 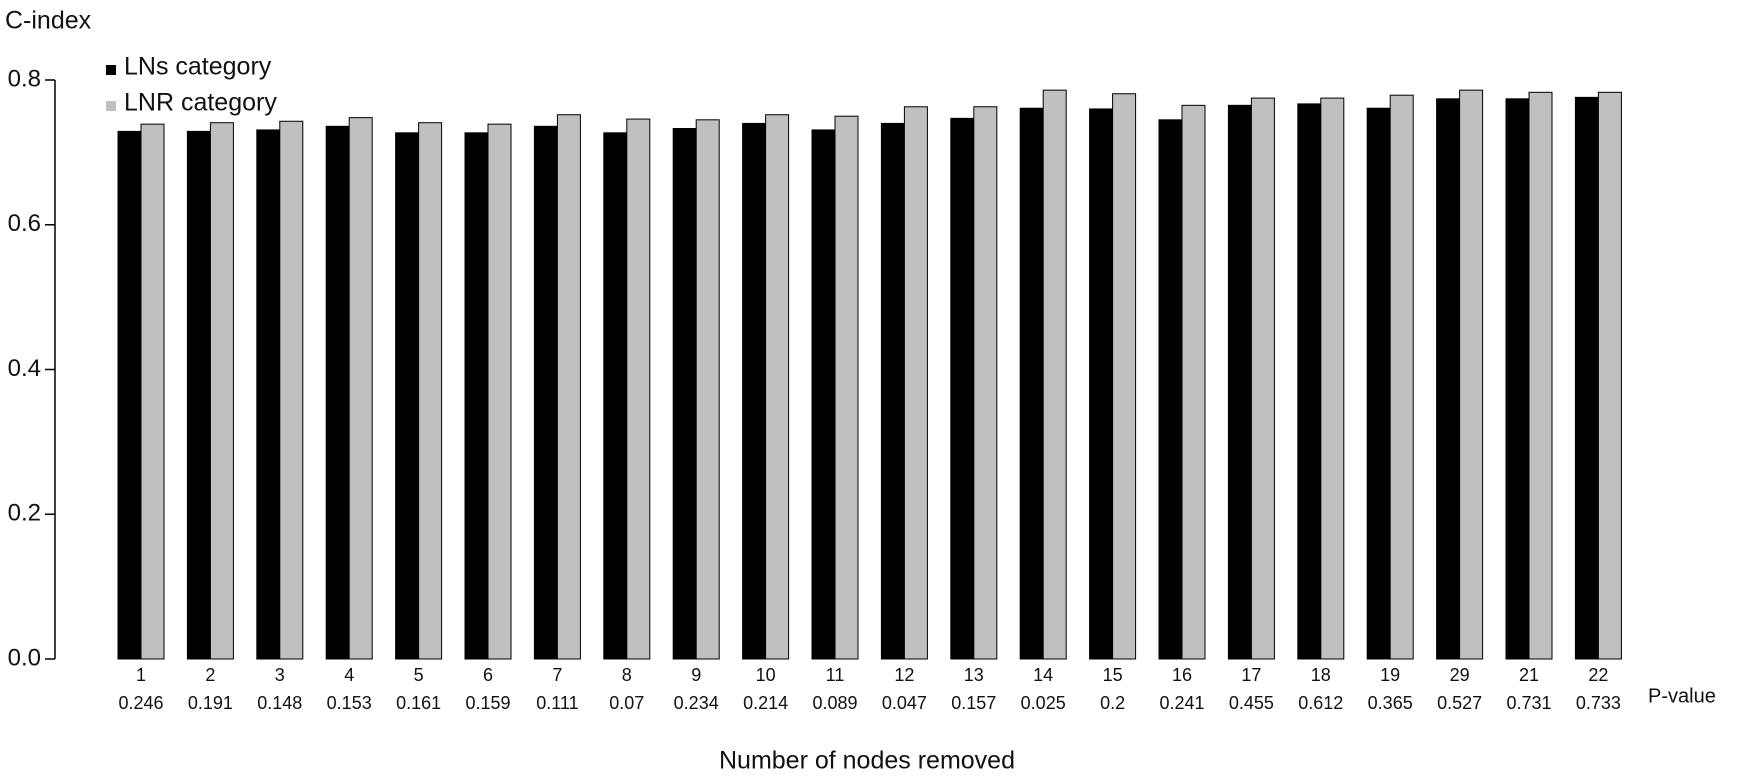 I want to click on y-axis-label: C-index, so click(x=48, y=21).